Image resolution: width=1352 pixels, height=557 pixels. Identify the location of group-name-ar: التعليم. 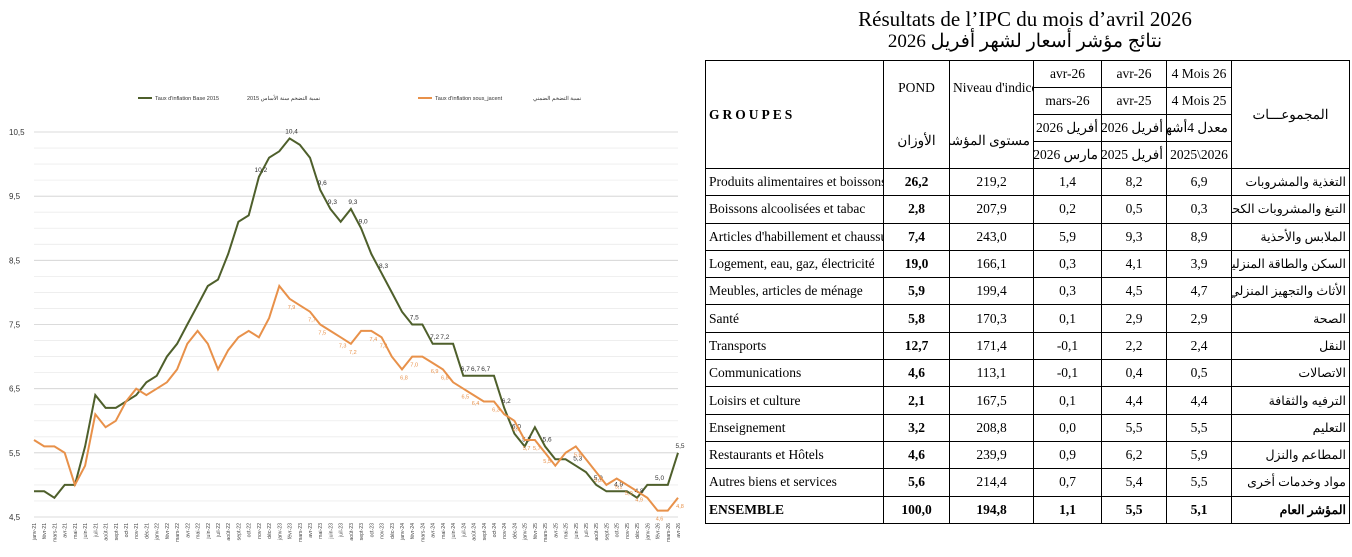
(1290, 427).